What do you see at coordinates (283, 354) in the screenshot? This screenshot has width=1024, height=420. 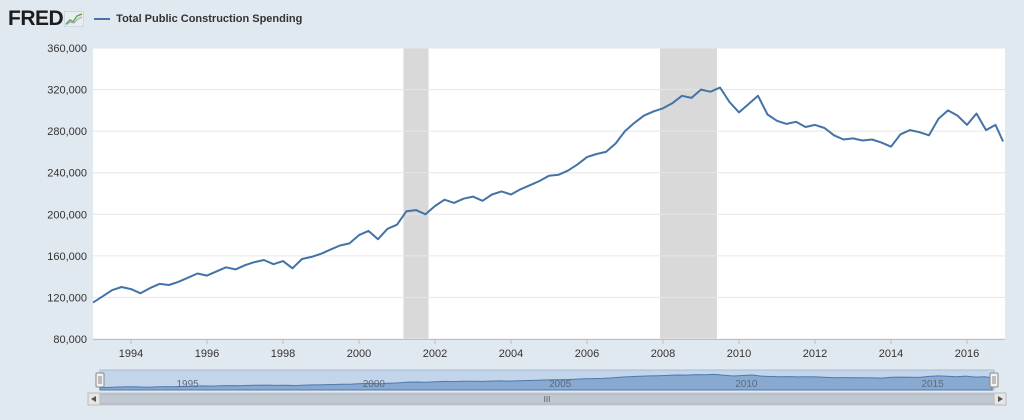 I see `x-tick-label: 1998` at bounding box center [283, 354].